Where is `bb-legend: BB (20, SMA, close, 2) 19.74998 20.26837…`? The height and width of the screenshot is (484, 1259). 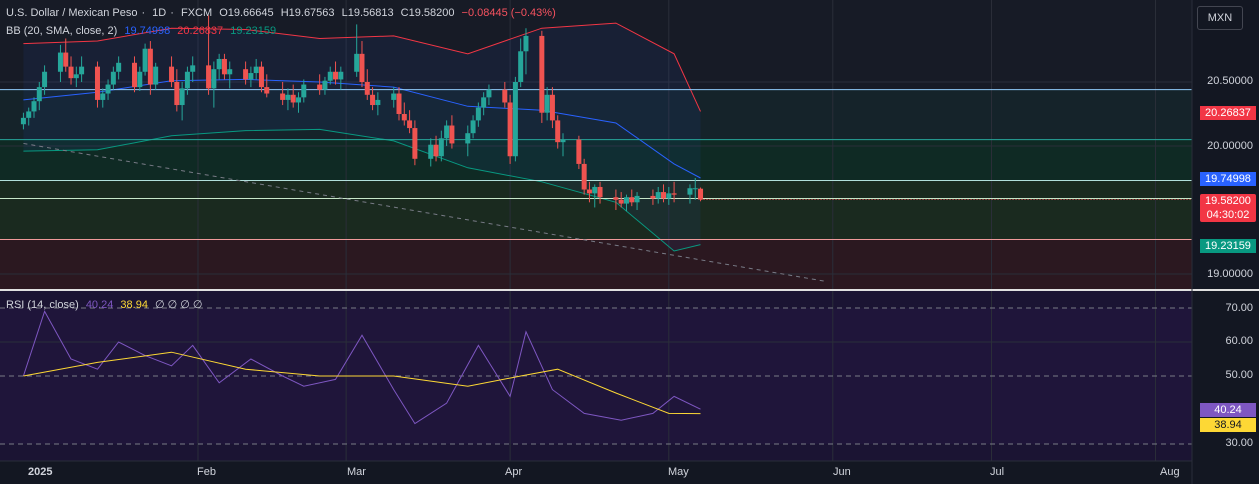 bb-legend: BB (20, SMA, close, 2) 19.74998 20.26837… is located at coordinates (143, 31).